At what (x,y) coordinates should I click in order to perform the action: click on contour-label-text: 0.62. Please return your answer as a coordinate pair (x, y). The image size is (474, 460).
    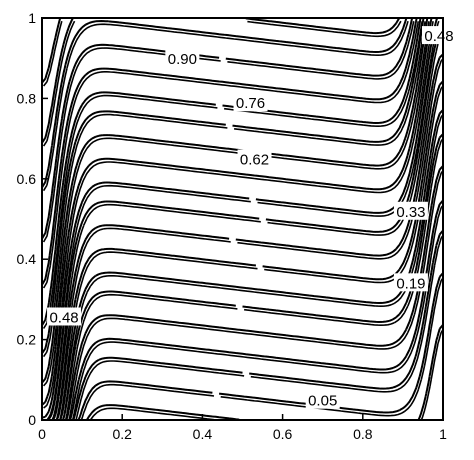
    Looking at the image, I should click on (254, 160).